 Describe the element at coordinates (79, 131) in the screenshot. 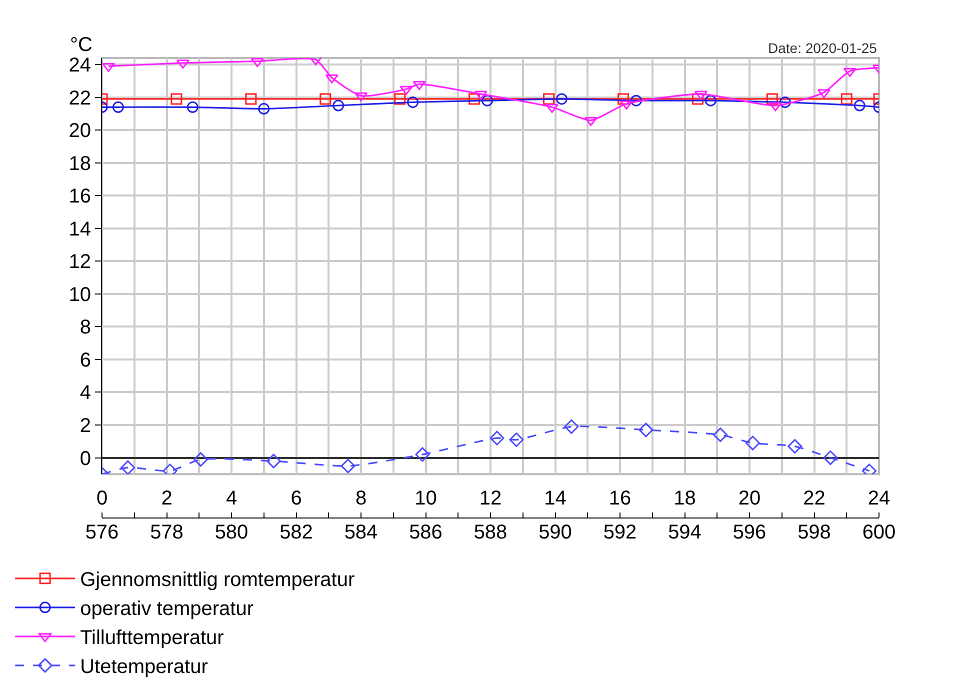

I see `y-tick-label: 20` at that location.